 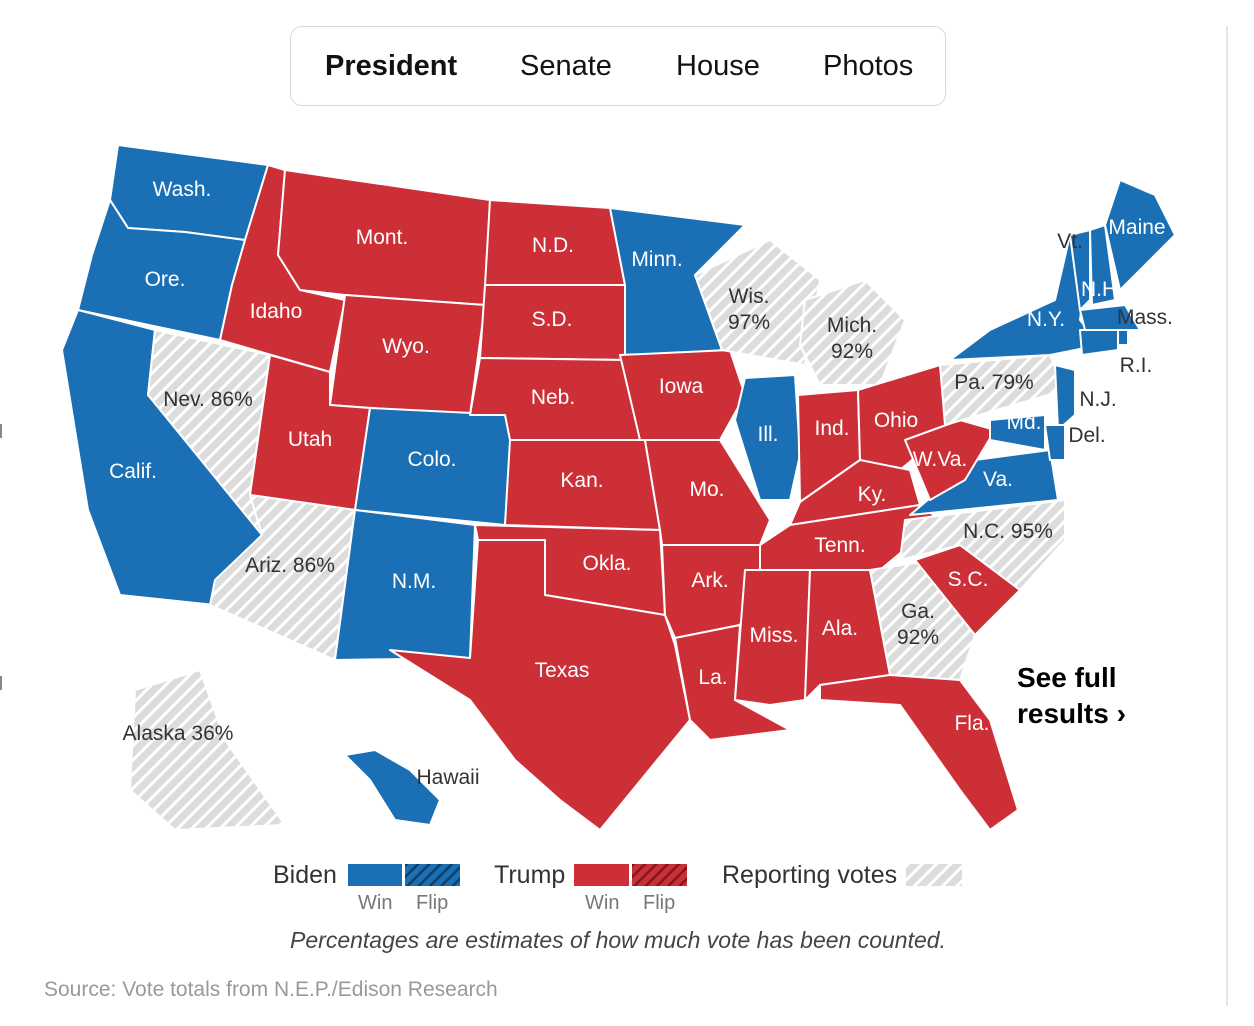 I want to click on state-label-nc: N.C. 95%, so click(x=1008, y=531).